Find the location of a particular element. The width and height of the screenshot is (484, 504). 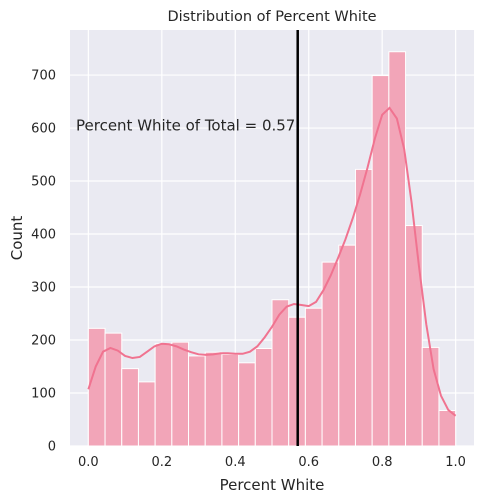

x-tick-label: 0.0 is located at coordinates (88, 462).